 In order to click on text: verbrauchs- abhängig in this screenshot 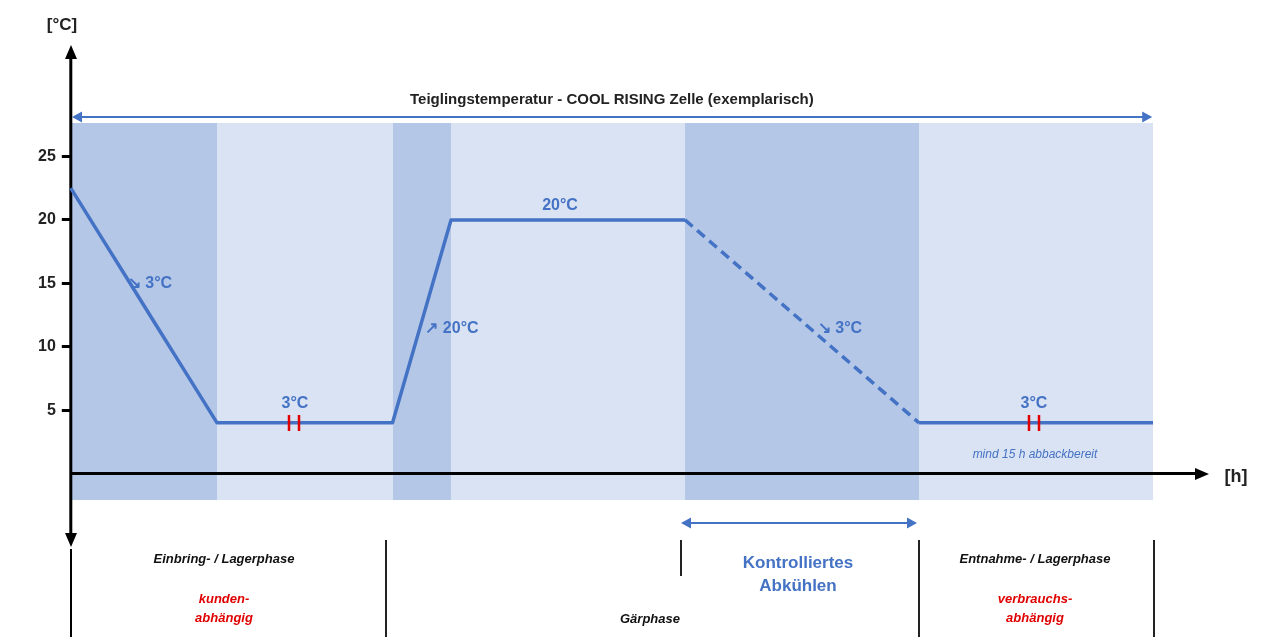, I will do `click(1035, 608)`.